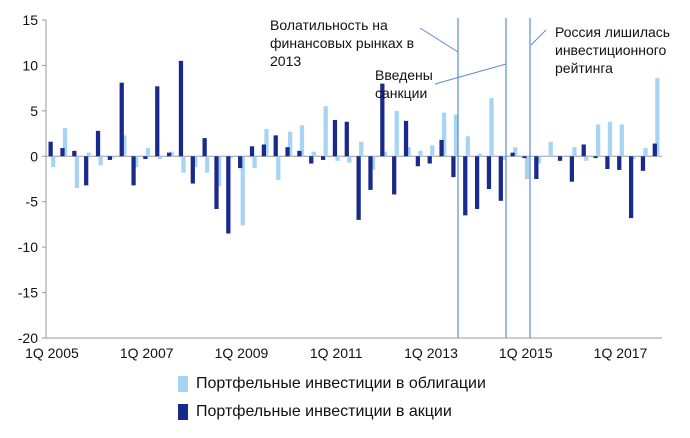 This screenshot has height=438, width=690. What do you see at coordinates (285, 61) in the screenshot?
I see `annotation-line: 2013` at bounding box center [285, 61].